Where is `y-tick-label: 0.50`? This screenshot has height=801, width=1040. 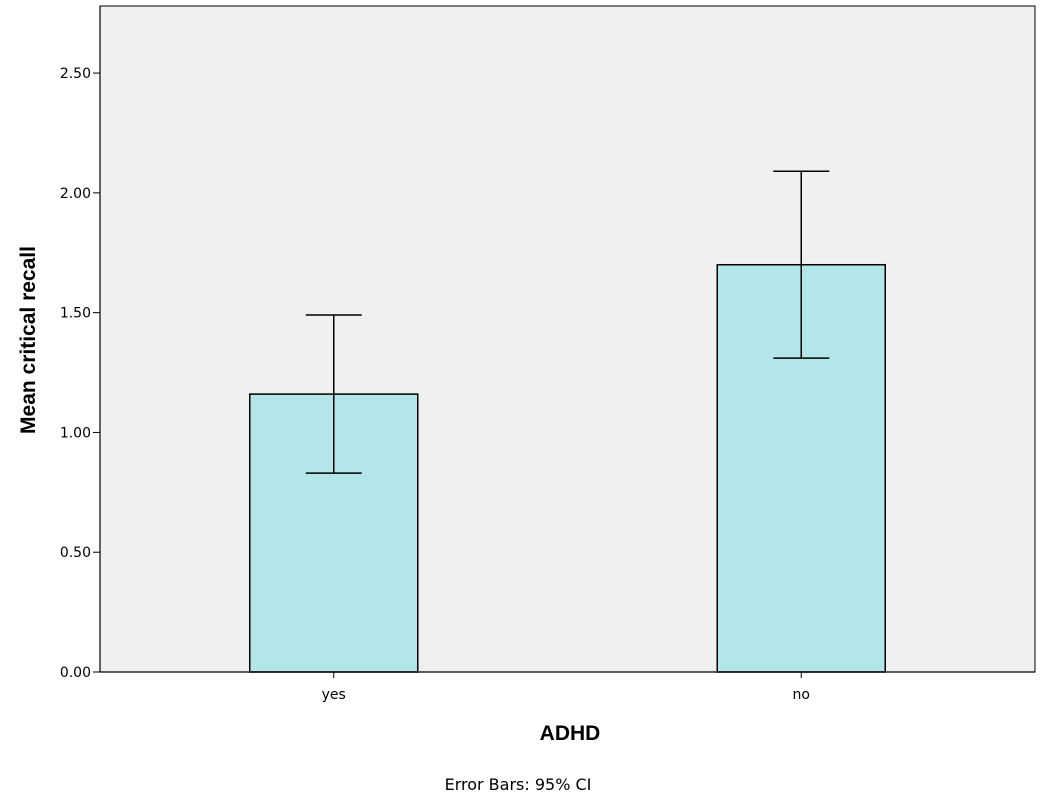 y-tick-label: 0.50 is located at coordinates (75, 553).